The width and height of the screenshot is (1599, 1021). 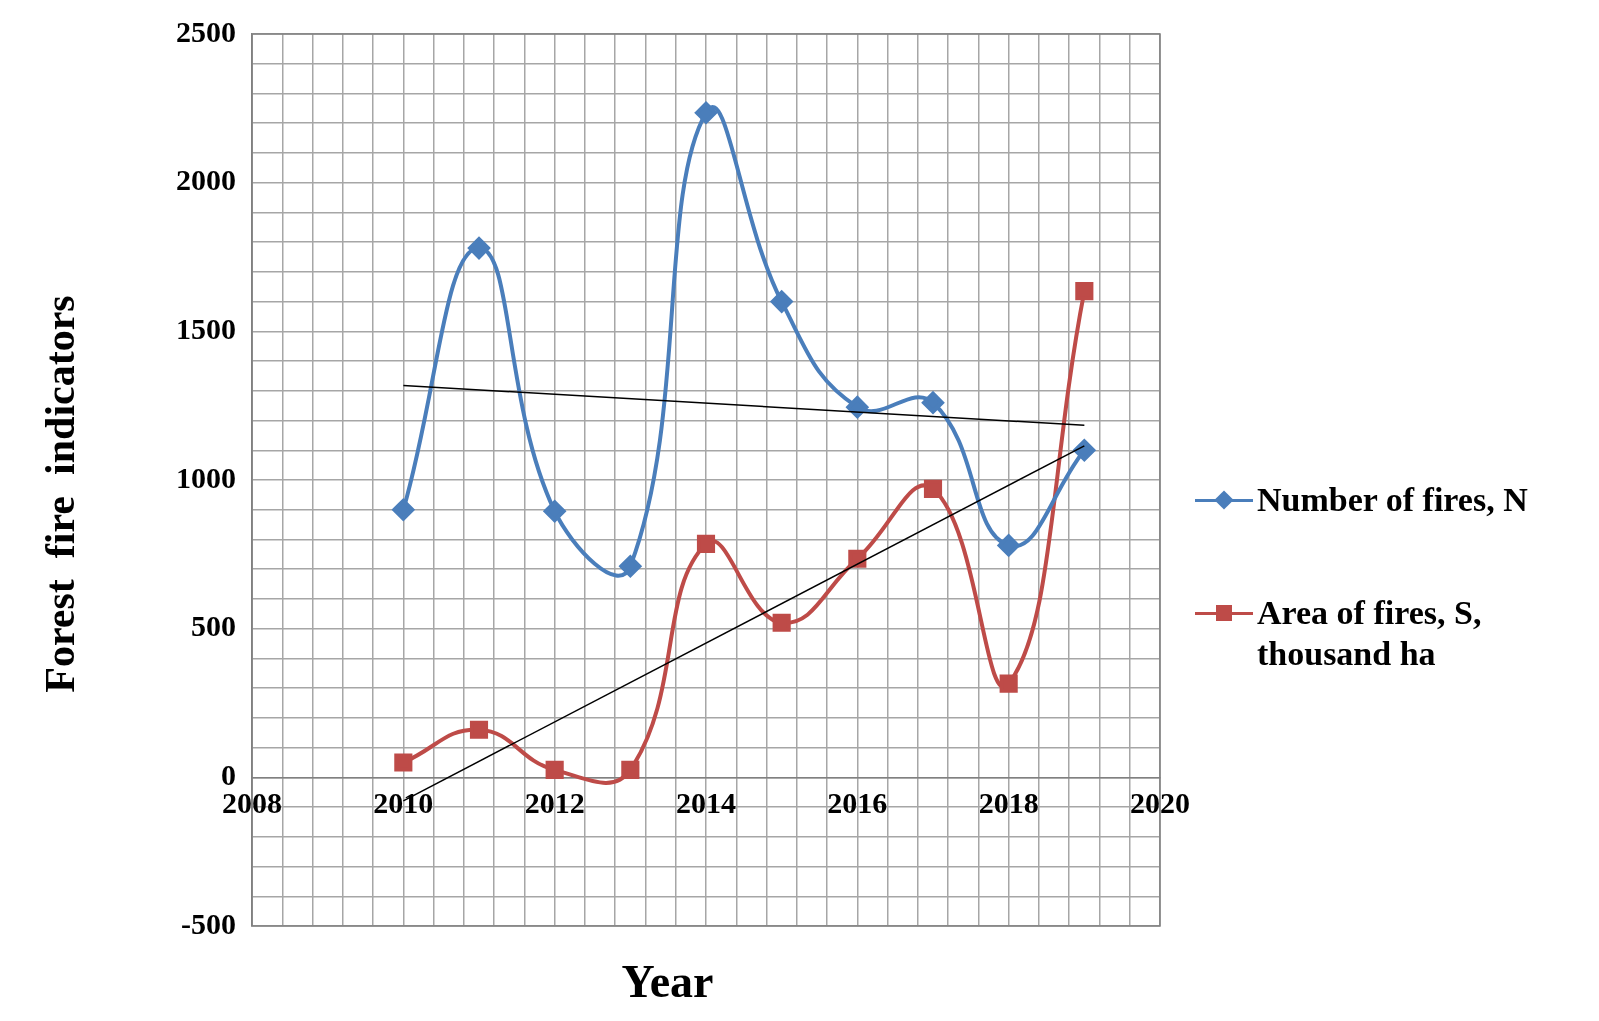 I want to click on y-tick-label: 1500, so click(x=206, y=329).